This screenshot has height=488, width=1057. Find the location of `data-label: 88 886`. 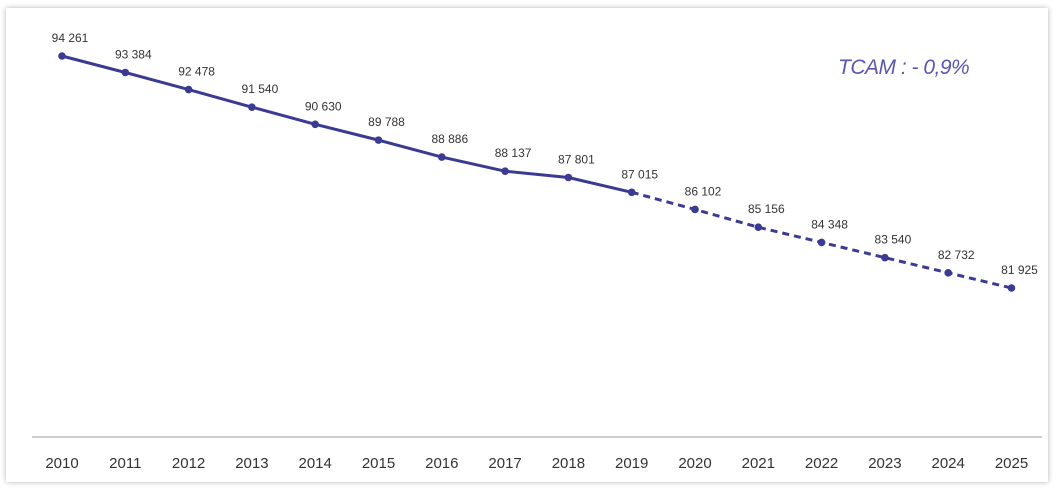

data-label: 88 886 is located at coordinates (449, 139).